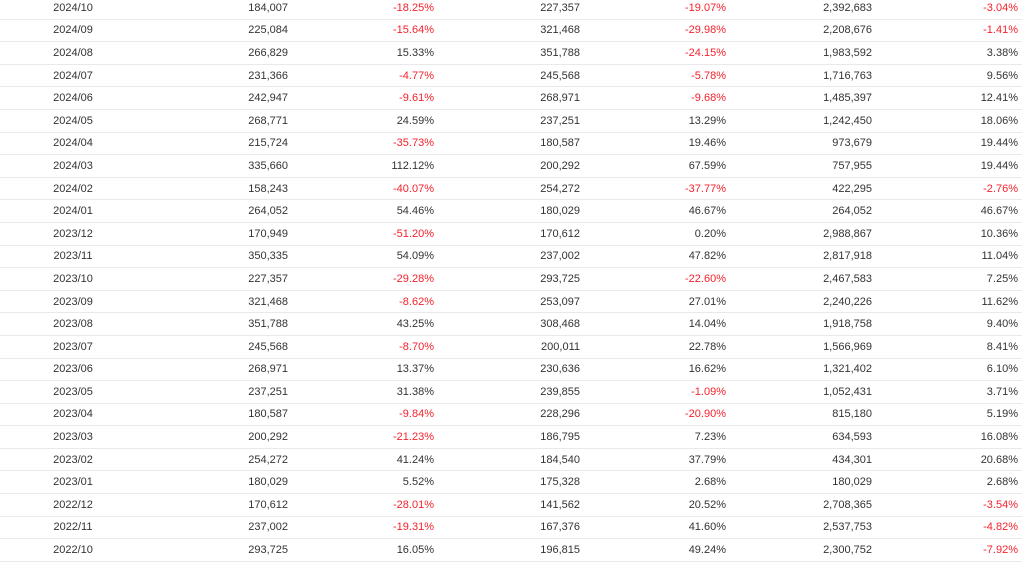 Image resolution: width=1024 pixels, height=562 pixels. What do you see at coordinates (560, 437) in the screenshot?
I see `last-year-value-cell: 186,795` at bounding box center [560, 437].